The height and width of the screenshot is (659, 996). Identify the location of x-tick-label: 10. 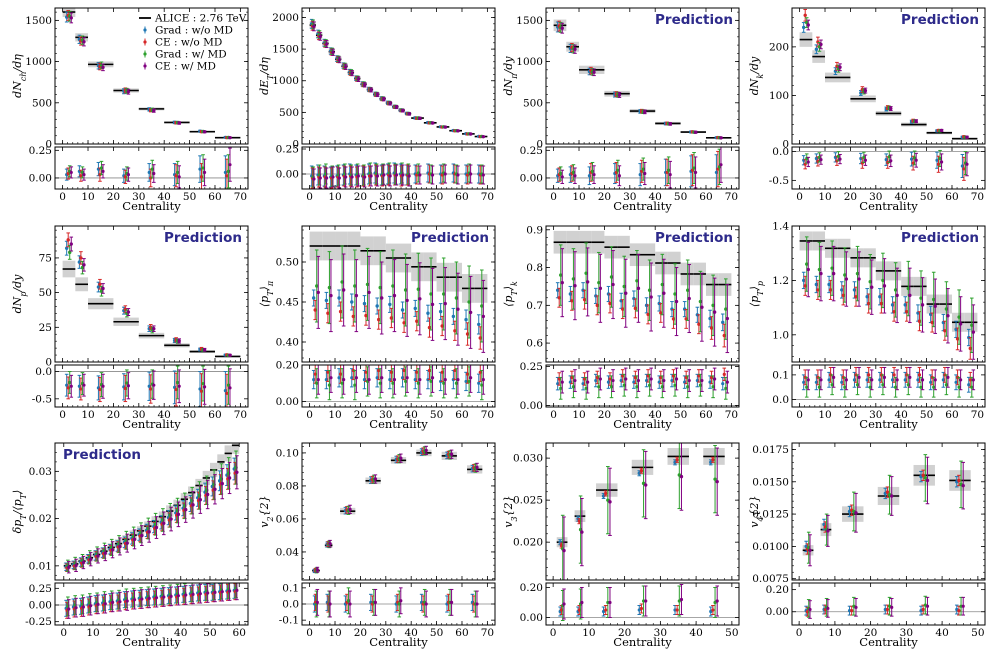
(824, 197).